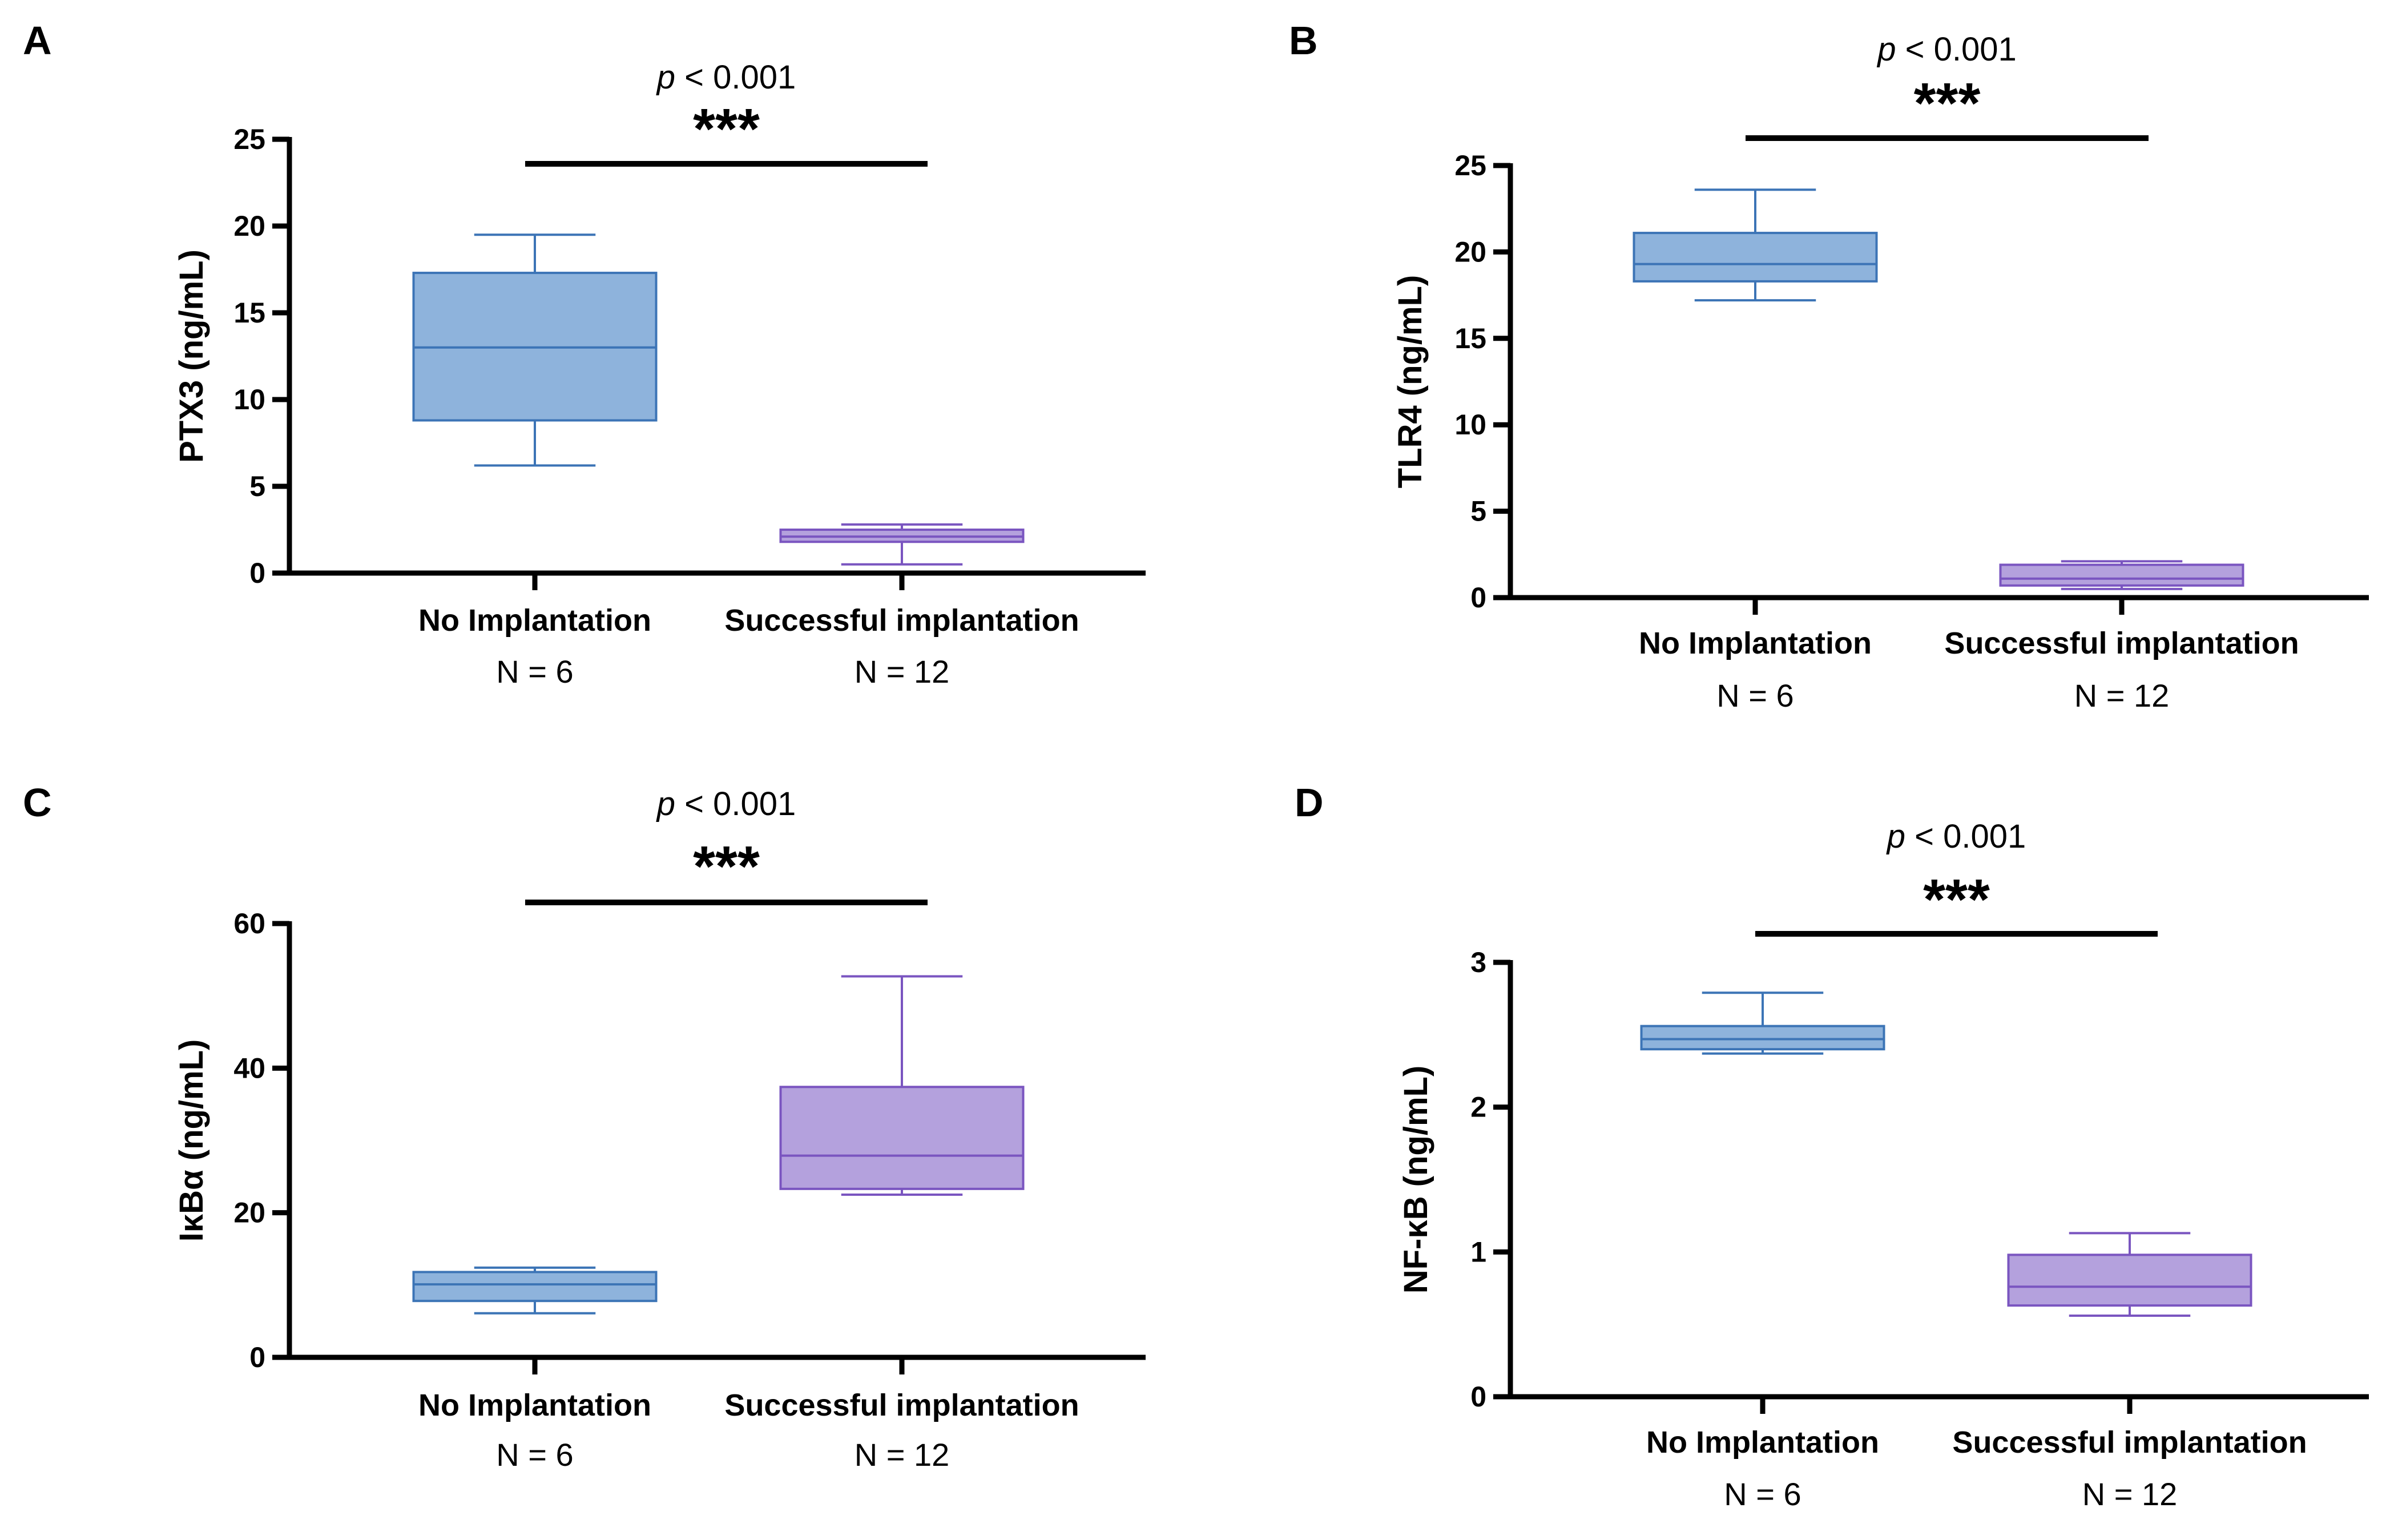 The image size is (2390, 1540). I want to click on y-tick-label: 40, so click(249, 1068).